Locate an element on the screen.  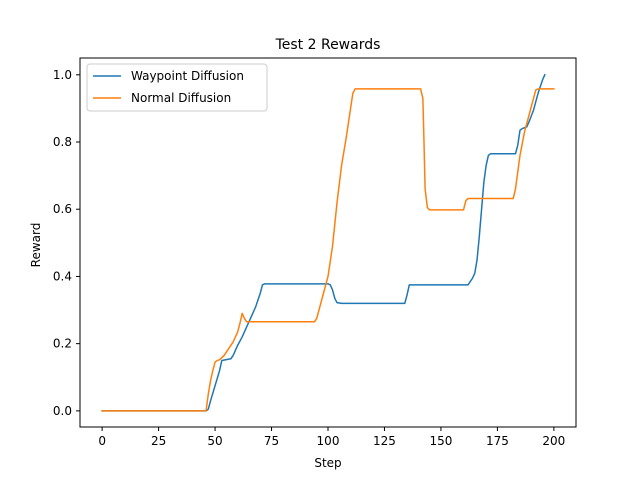
y-tick-label: 0.6 is located at coordinates (62, 209).